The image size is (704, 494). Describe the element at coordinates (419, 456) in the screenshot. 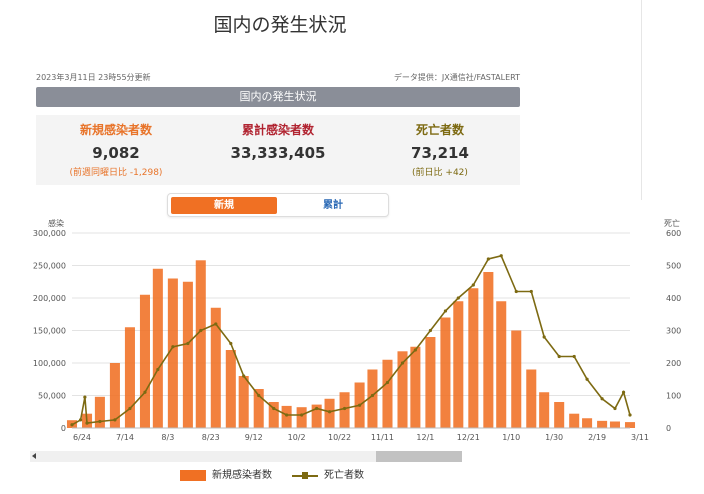

I see `scrollbar-thumb` at that location.